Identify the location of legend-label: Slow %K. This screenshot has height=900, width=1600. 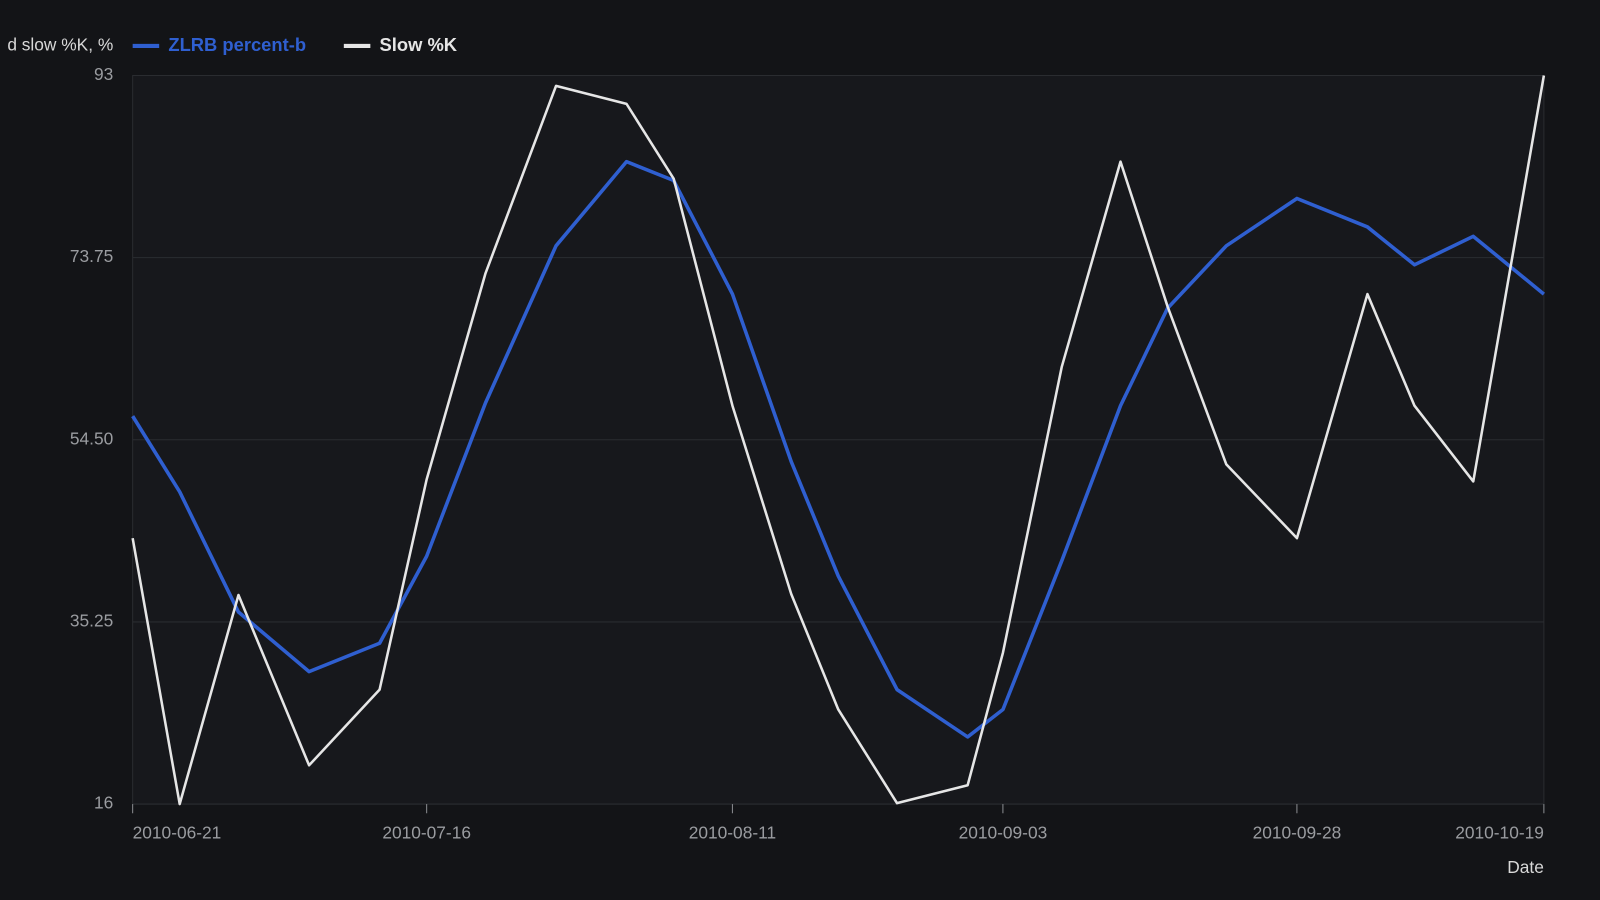
(419, 44).